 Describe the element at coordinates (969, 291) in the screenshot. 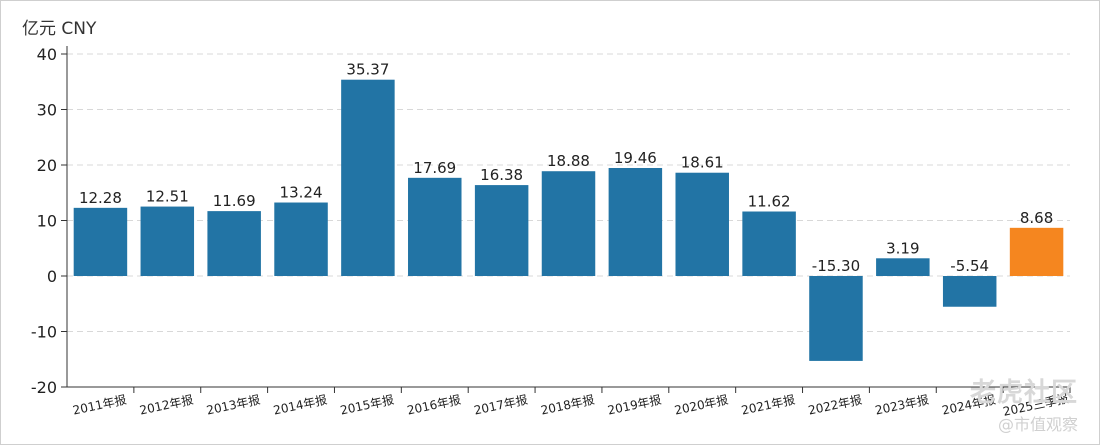

I see `bar-2024年报` at that location.